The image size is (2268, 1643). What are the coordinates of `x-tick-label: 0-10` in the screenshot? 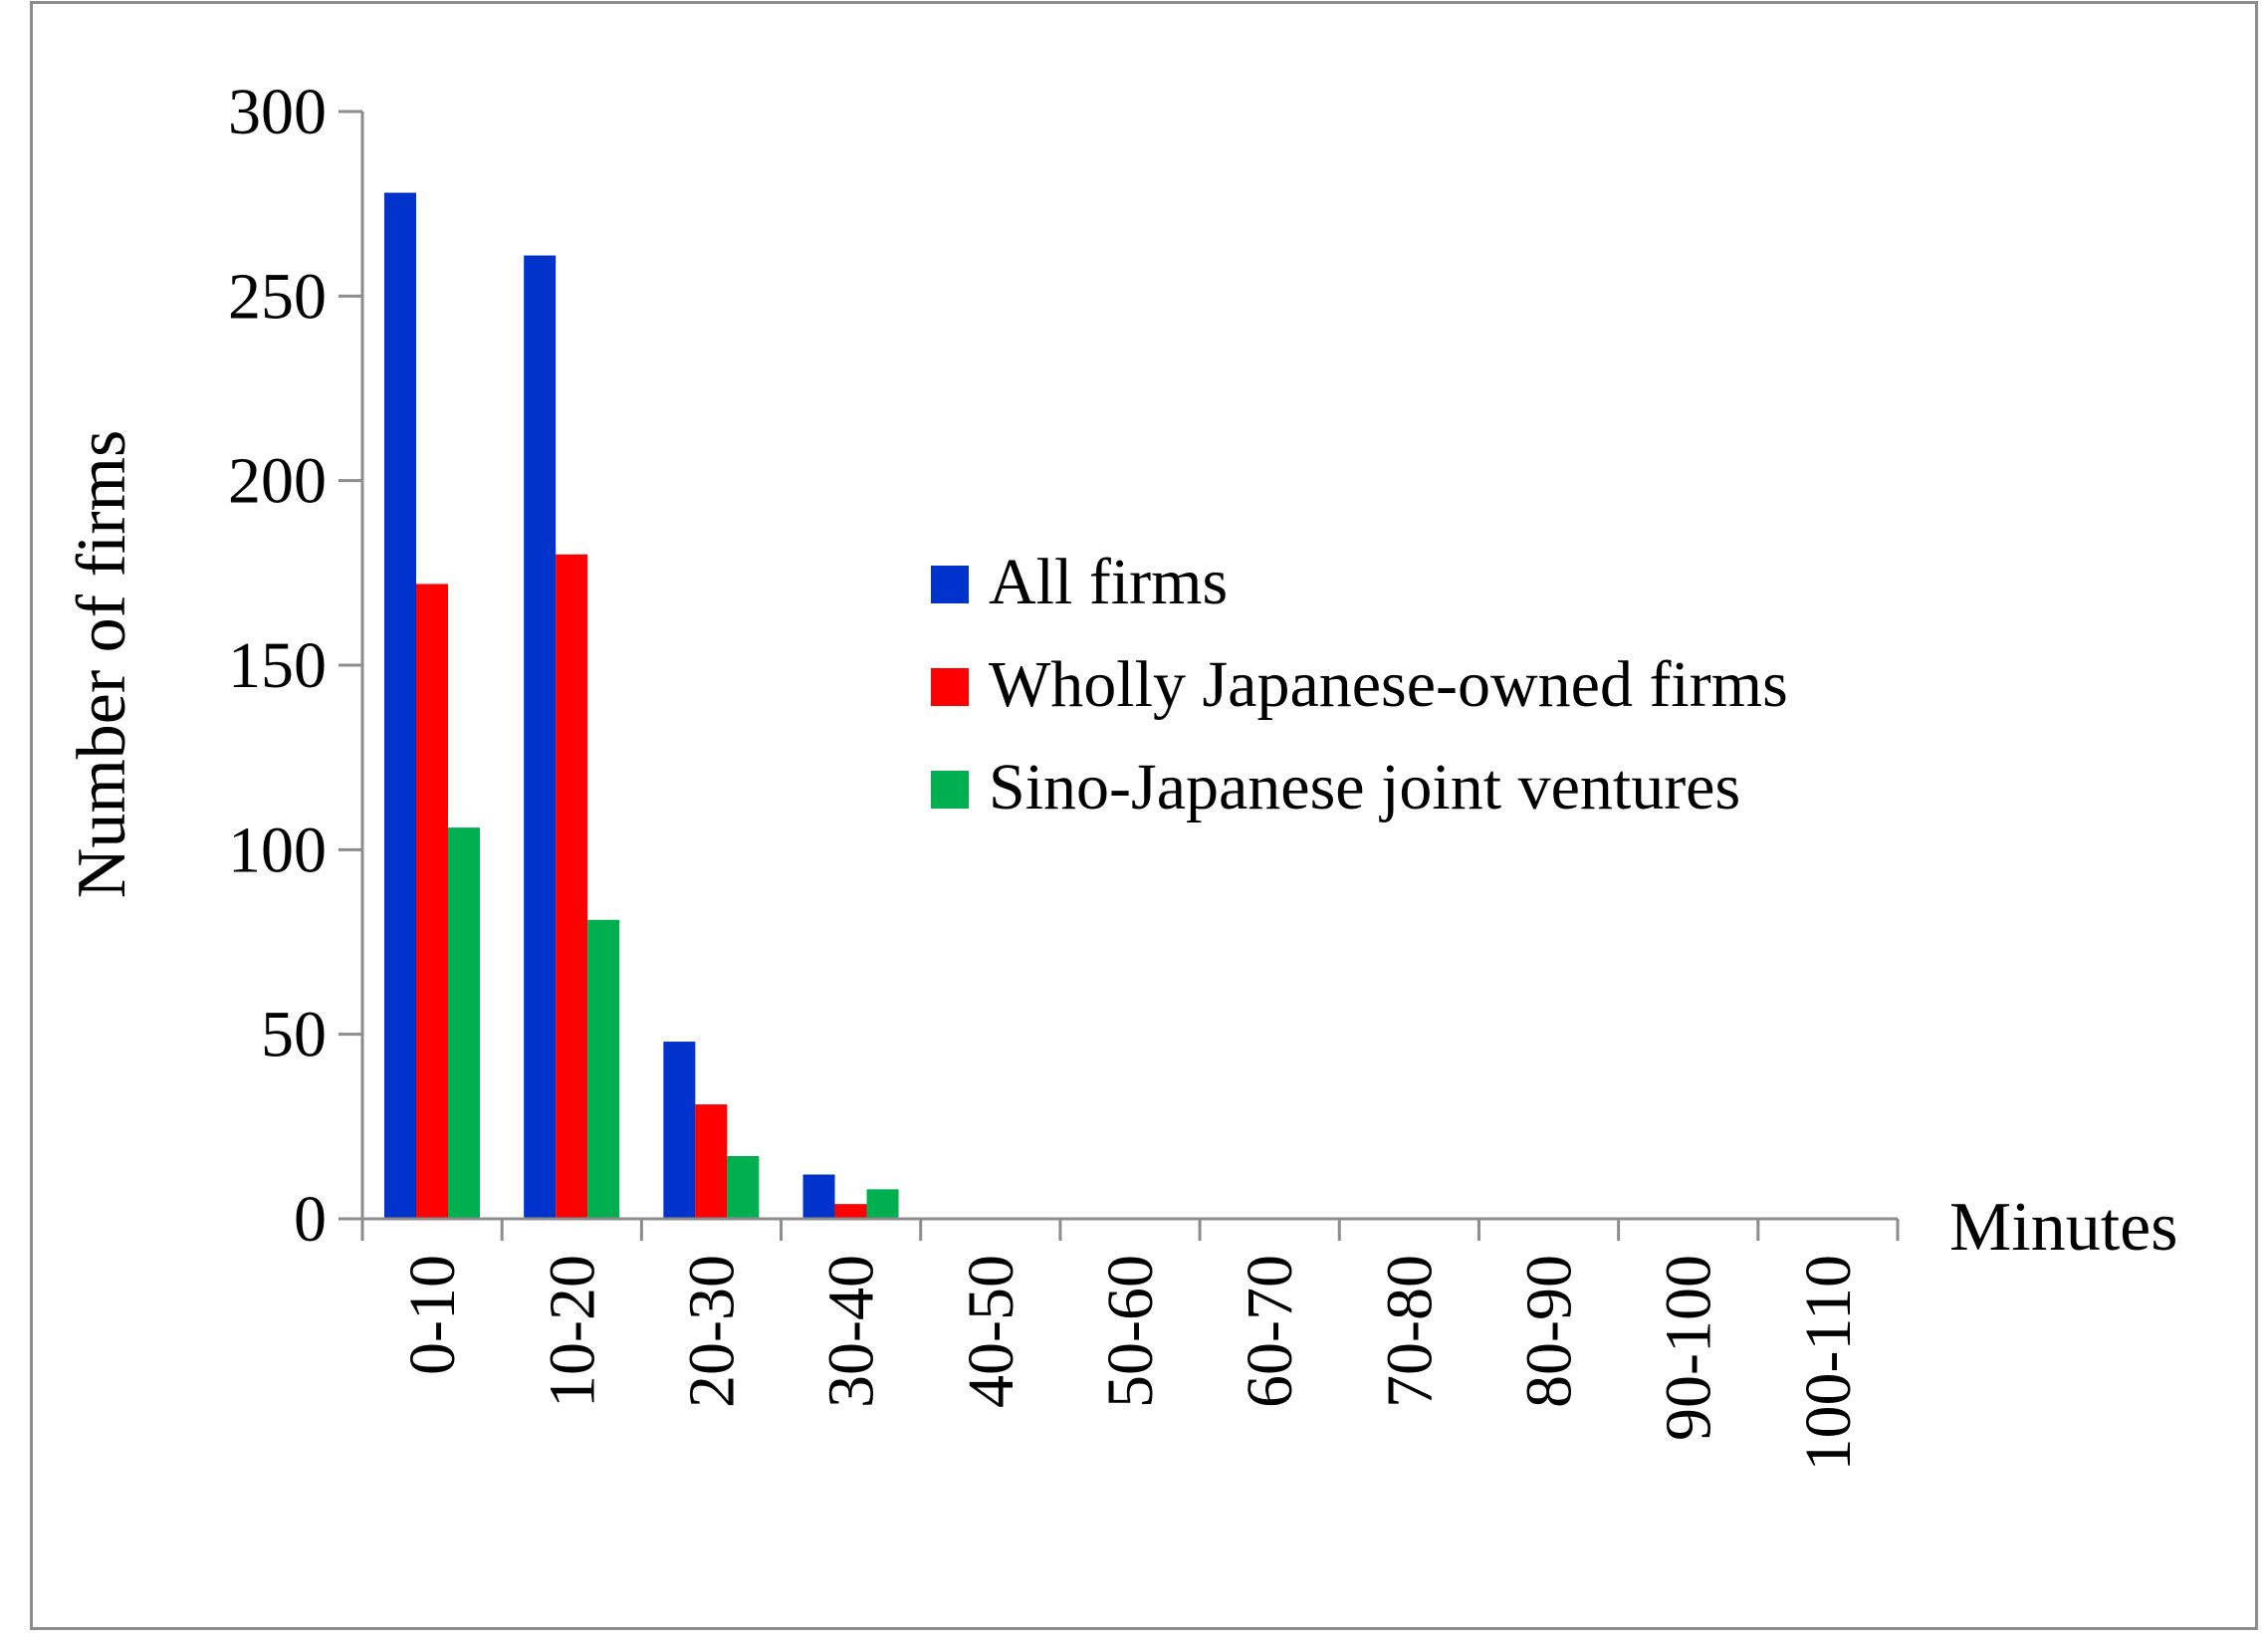 It's located at (432, 1315).